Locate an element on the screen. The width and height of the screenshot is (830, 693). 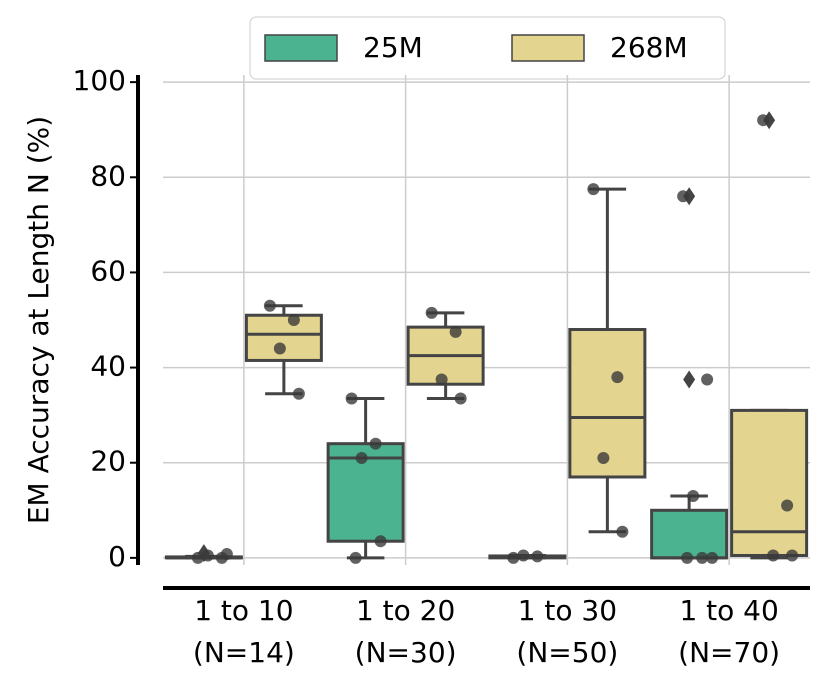
y-tick-label: 40 is located at coordinates (108, 366).